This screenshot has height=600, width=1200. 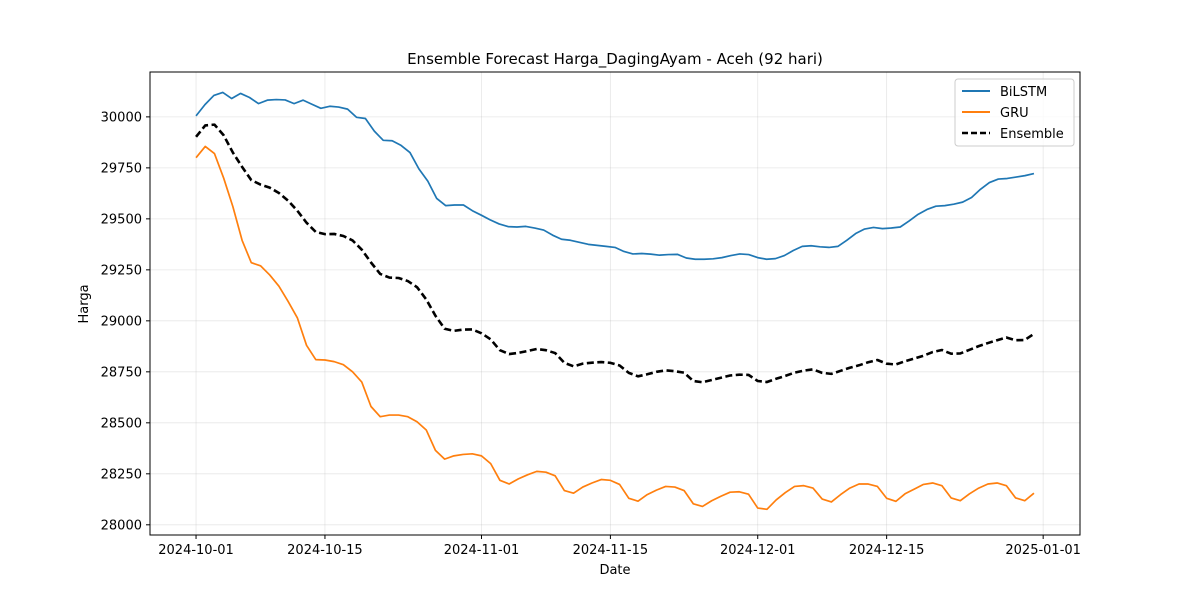 I want to click on legend-label-gru: GRU, so click(x=1014, y=113).